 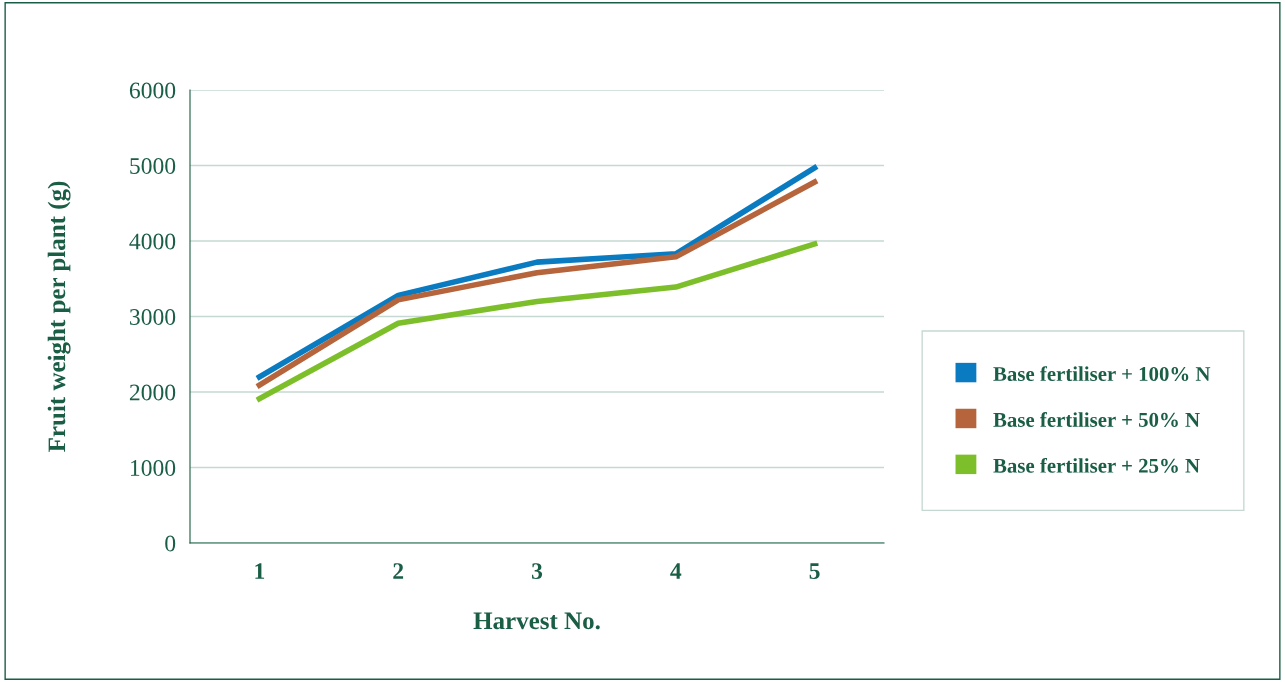 What do you see at coordinates (153, 165) in the screenshot?
I see `y-tick-label: 5000` at bounding box center [153, 165].